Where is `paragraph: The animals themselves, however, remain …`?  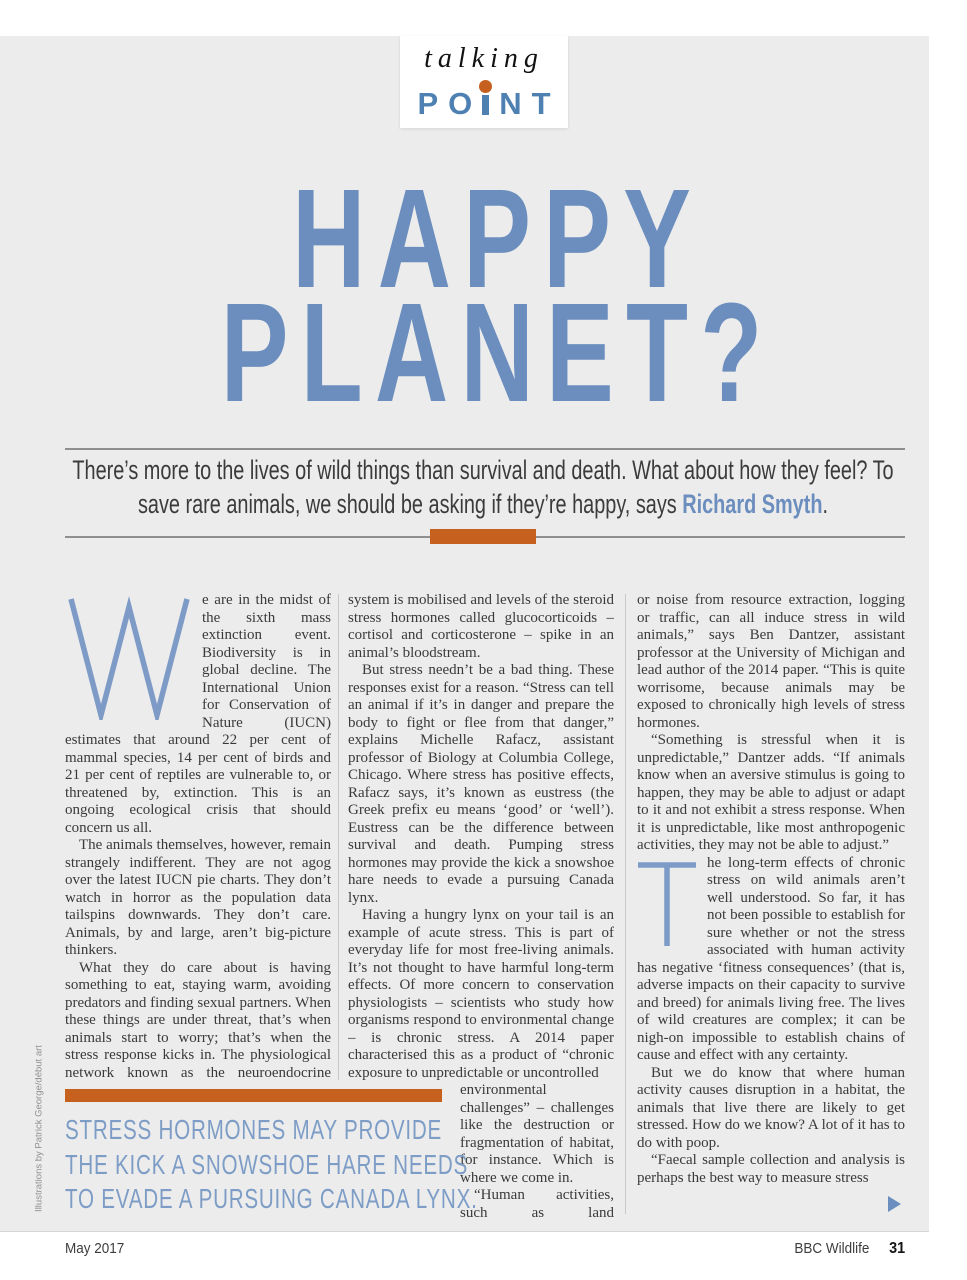
paragraph: The animals themselves, however, remain … is located at coordinates (198, 897).